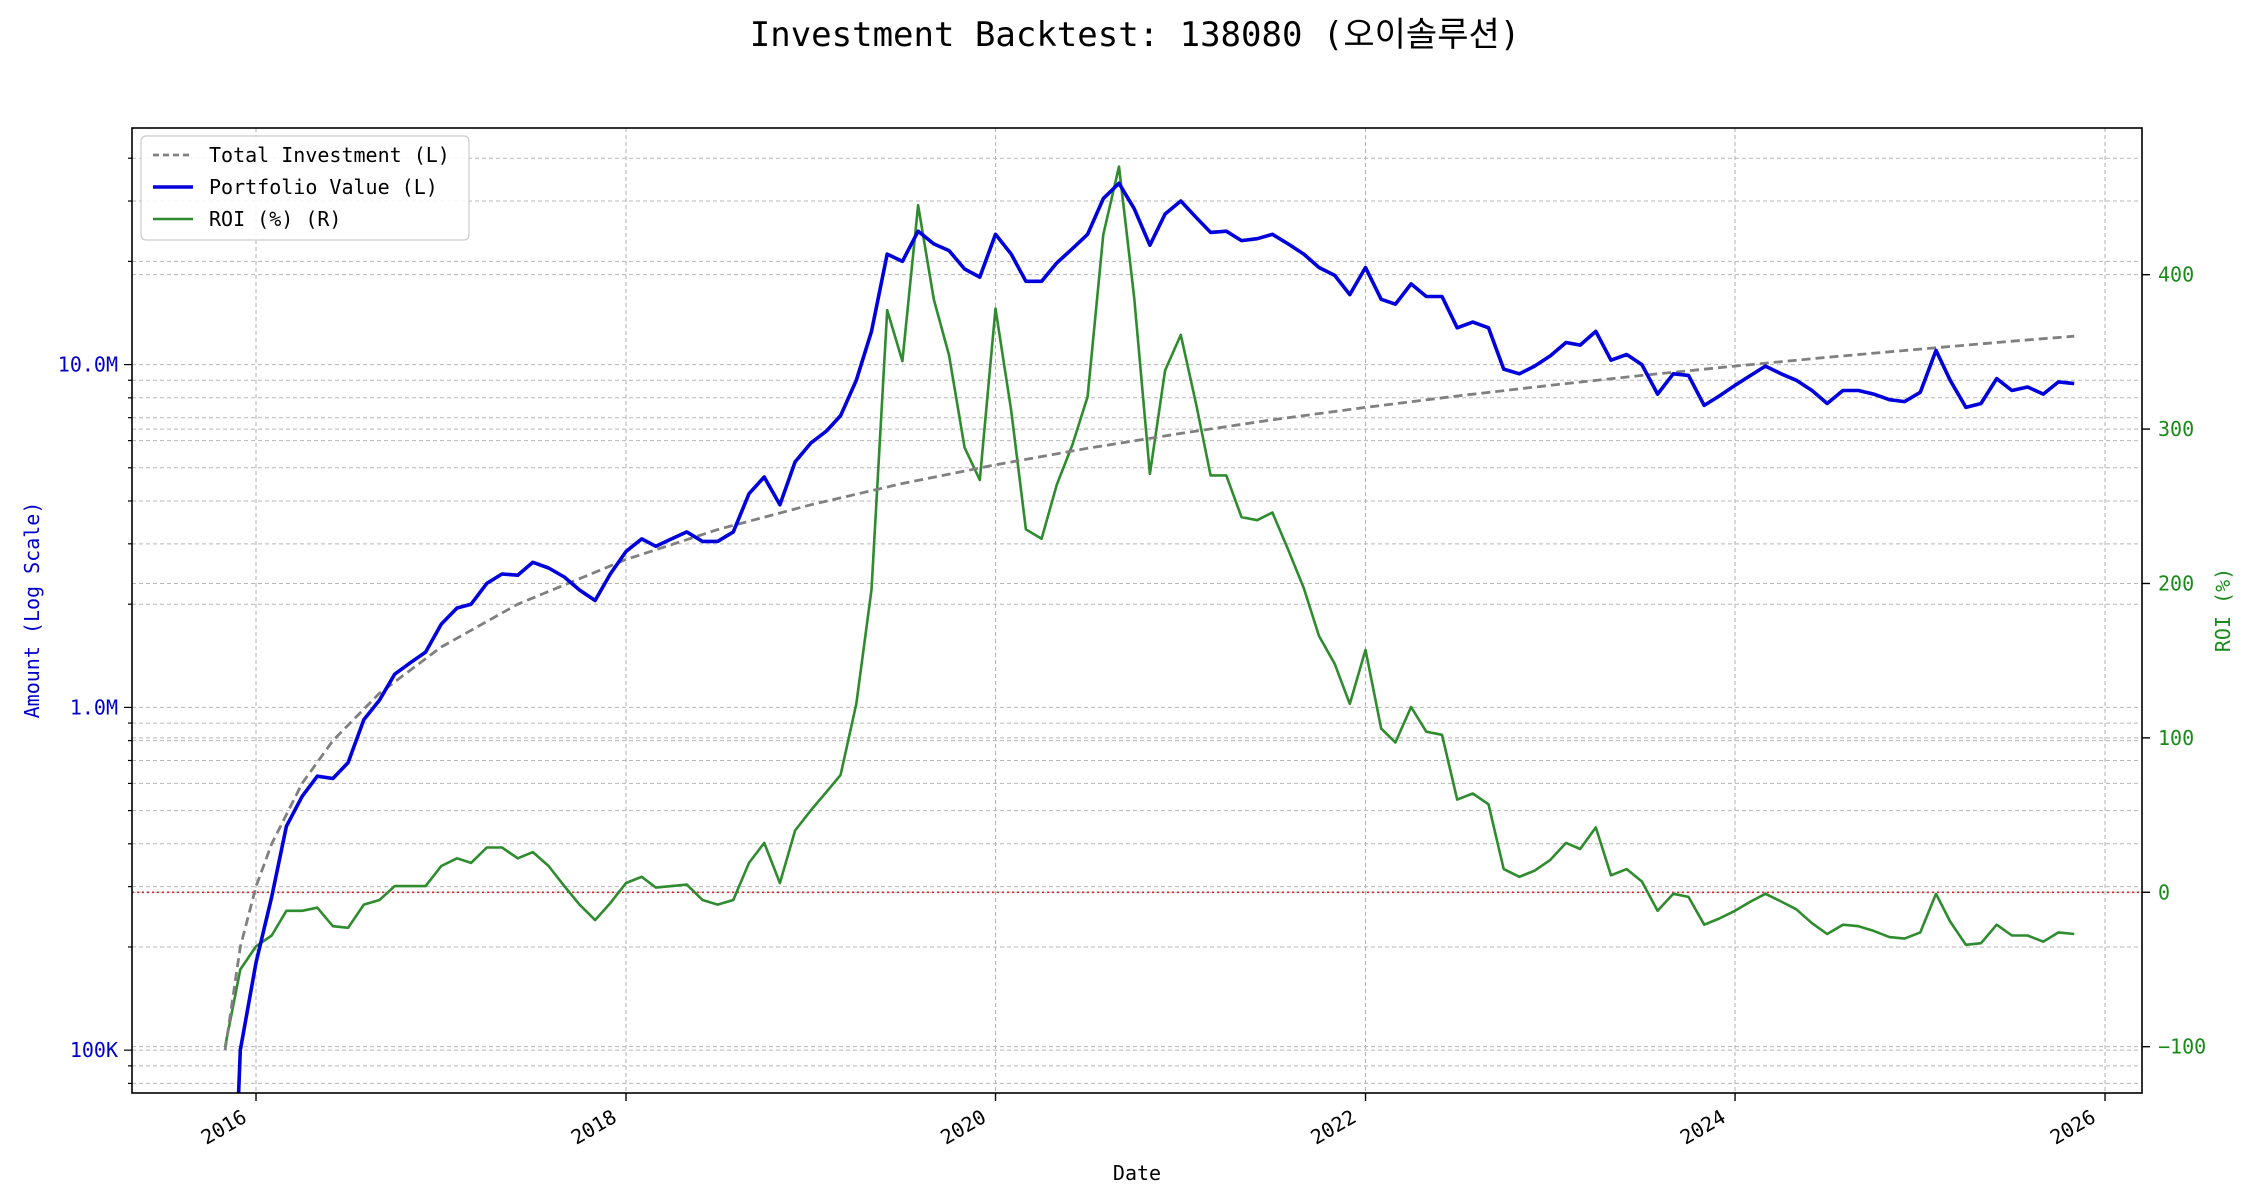 The image size is (2250, 1200). Describe the element at coordinates (88, 365) in the screenshot. I see `y-left-tick-label: 10.0M` at that location.